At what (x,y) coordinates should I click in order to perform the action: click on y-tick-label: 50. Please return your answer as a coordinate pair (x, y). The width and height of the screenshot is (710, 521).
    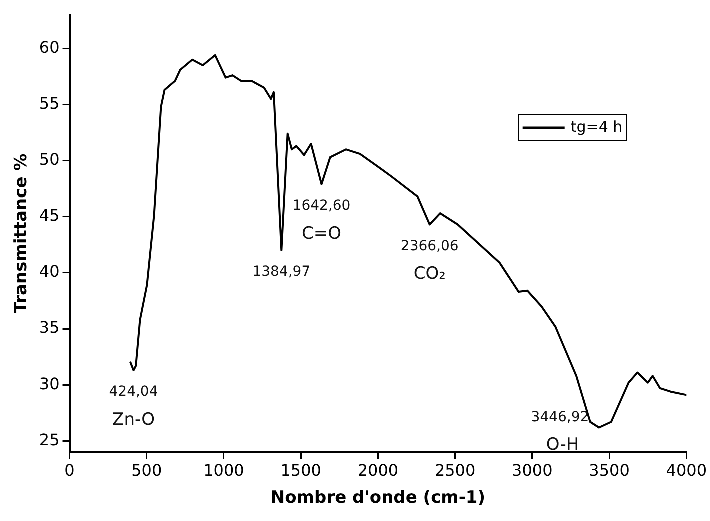
    Looking at the image, I should click on (49, 159).